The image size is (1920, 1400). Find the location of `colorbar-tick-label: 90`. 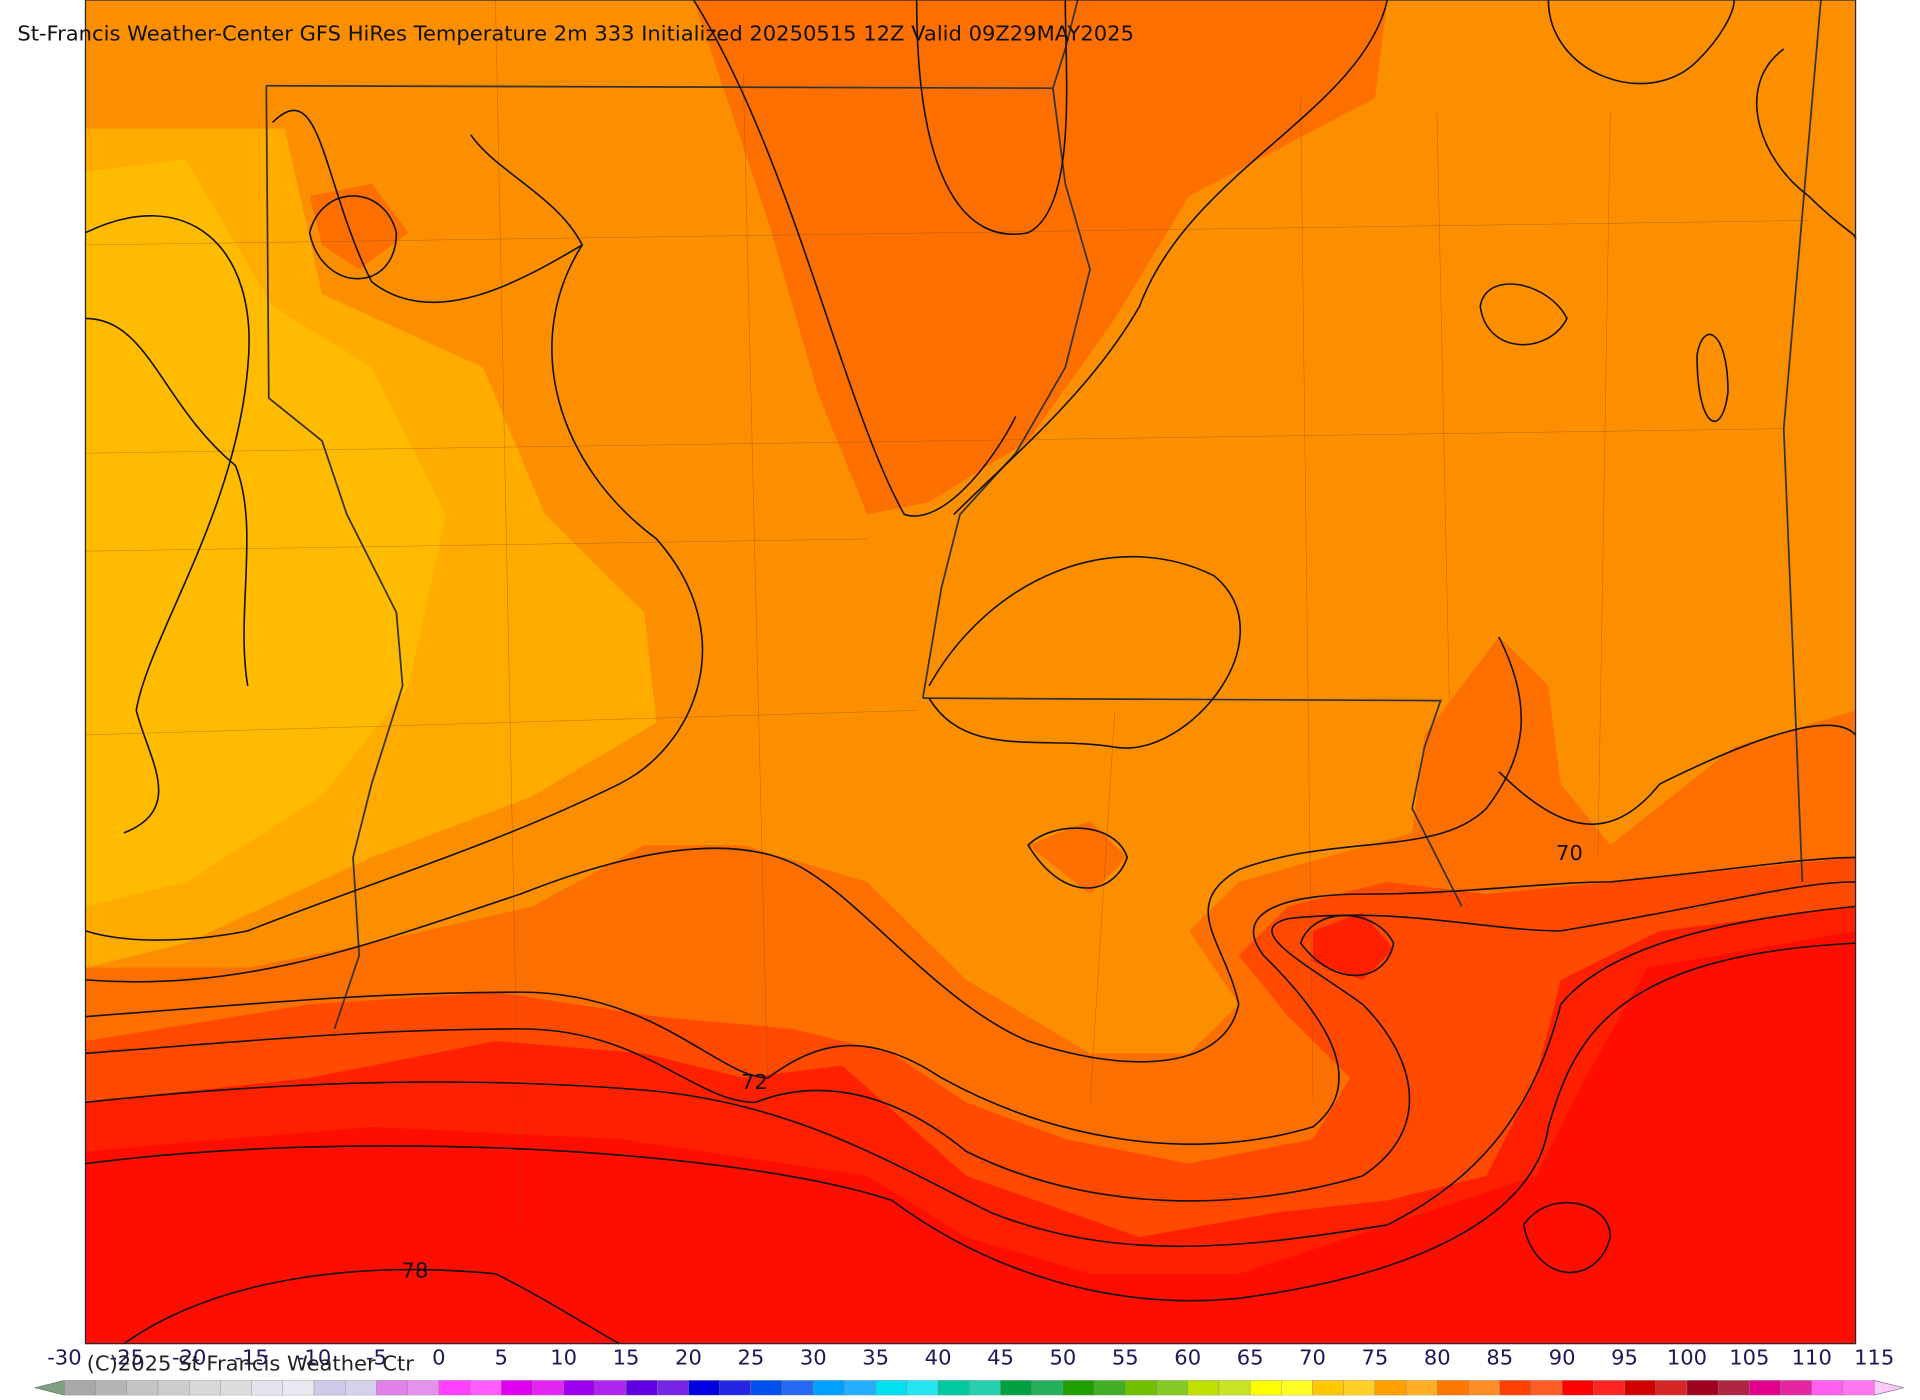

colorbar-tick-label: 90 is located at coordinates (1562, 1358).